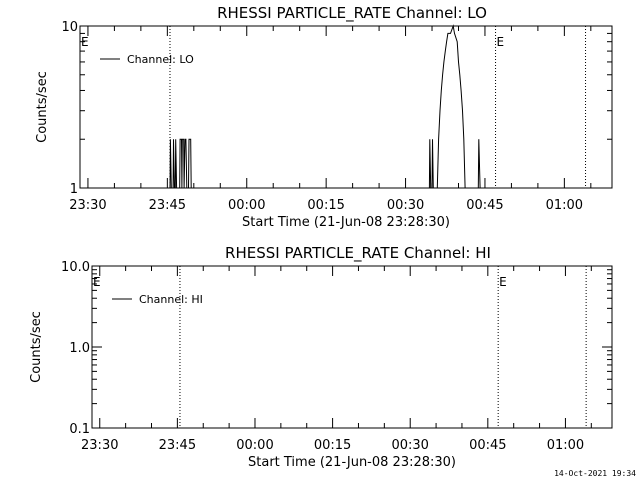  I want to click on y-tick-label: 1, so click(74, 189).